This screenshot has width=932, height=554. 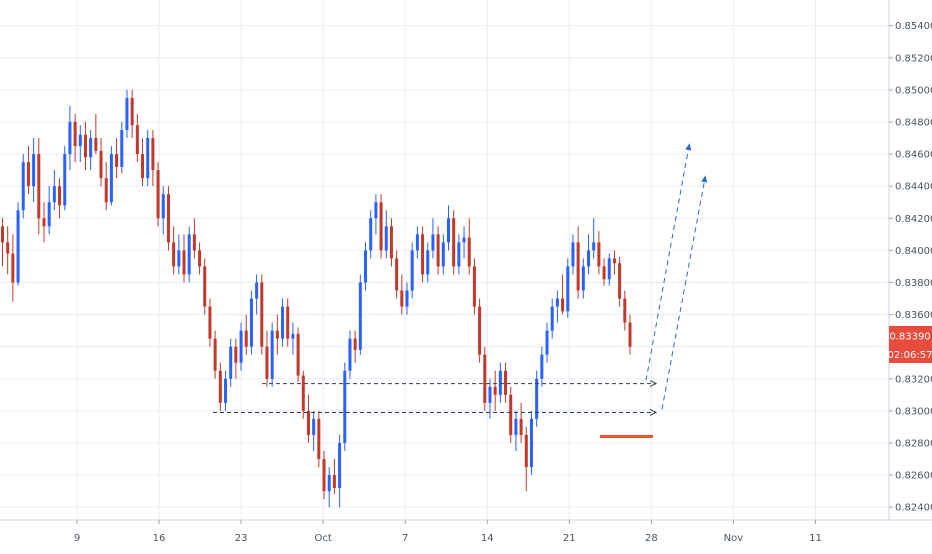 I want to click on time-tick-label: 23, so click(x=241, y=538).